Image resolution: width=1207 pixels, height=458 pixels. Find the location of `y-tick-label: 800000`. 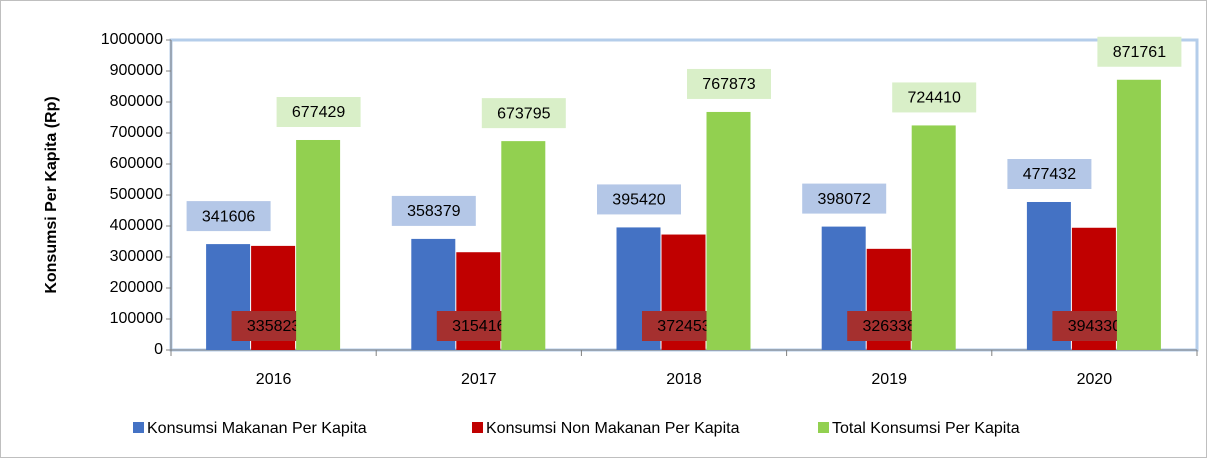

y-tick-label: 800000 is located at coordinates (136, 101).